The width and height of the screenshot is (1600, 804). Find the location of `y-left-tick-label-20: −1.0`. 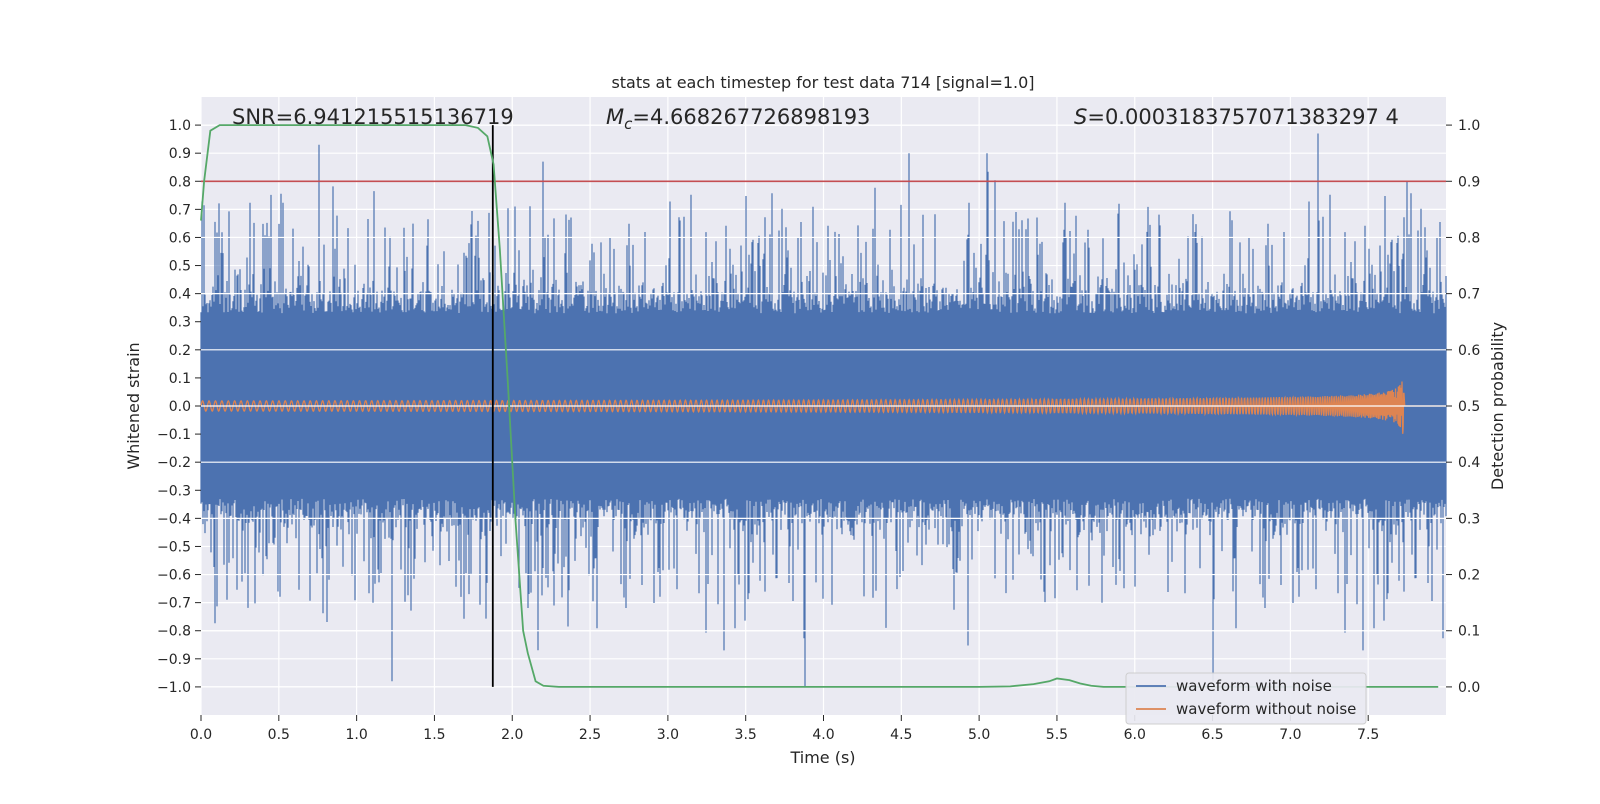

y-left-tick-label-20: −1.0 is located at coordinates (174, 688).